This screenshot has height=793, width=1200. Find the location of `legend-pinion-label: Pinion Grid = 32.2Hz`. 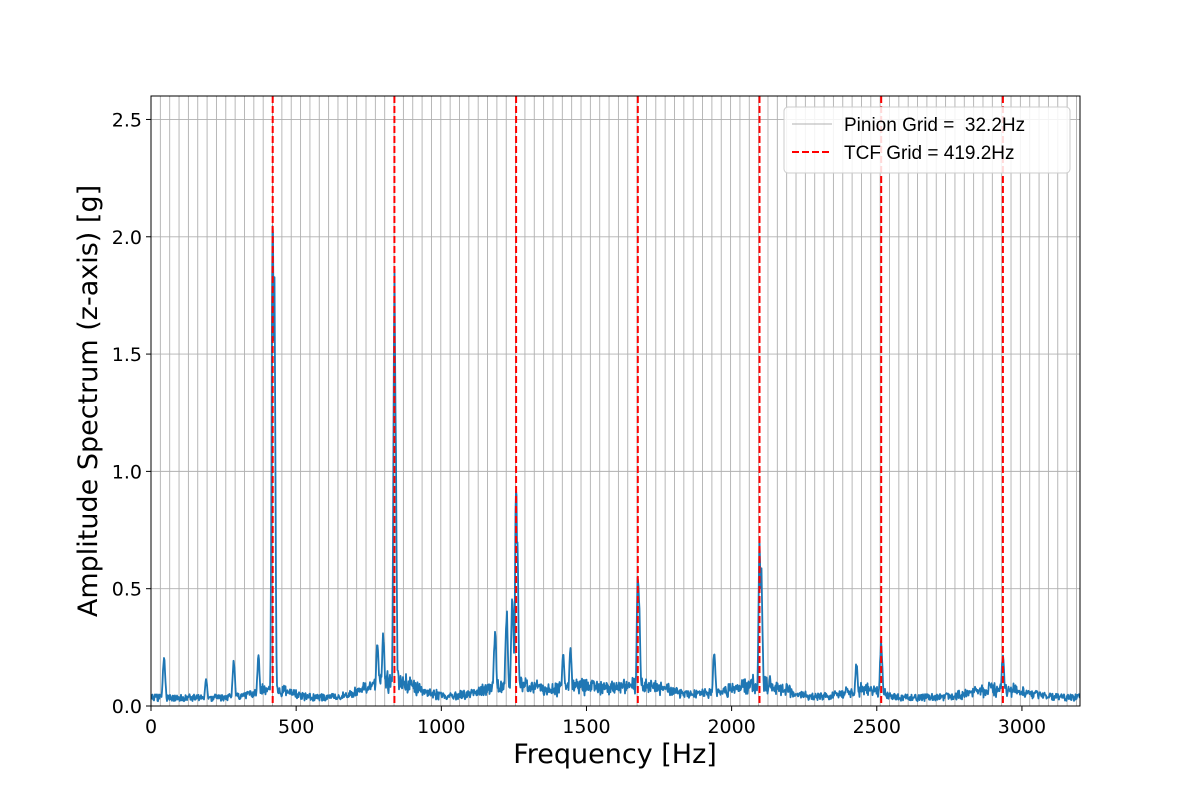

legend-pinion-label: Pinion Grid = 32.2Hz is located at coordinates (934, 125).